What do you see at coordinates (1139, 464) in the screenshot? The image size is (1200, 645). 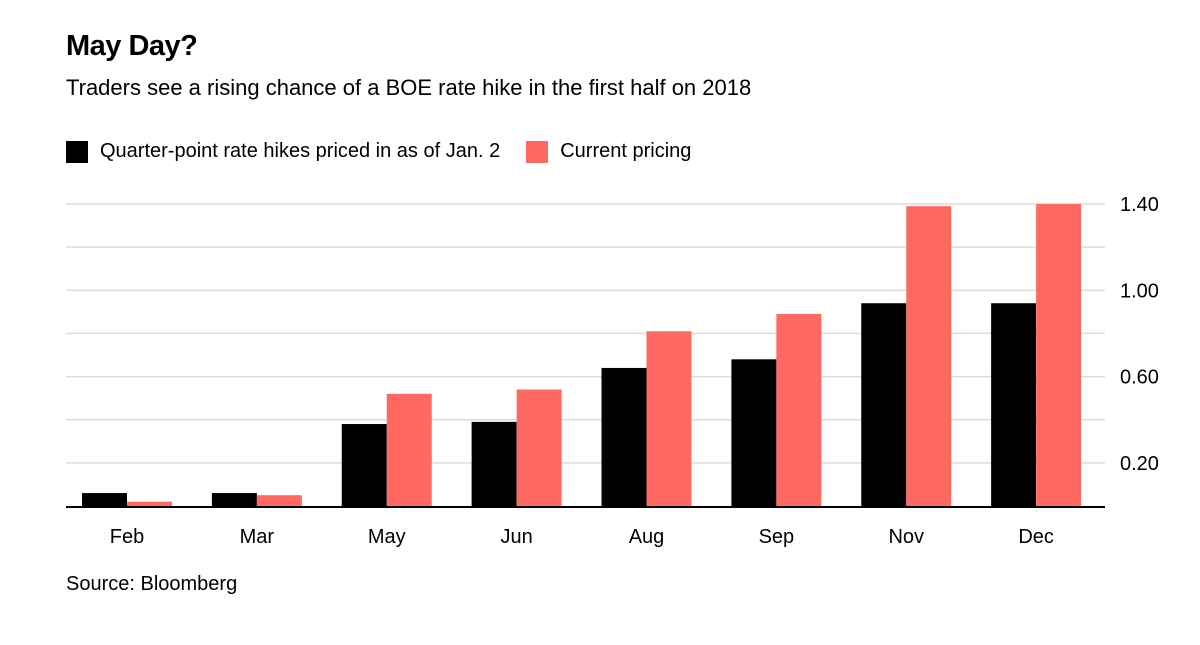 I see `y-tick-label: 0.20` at bounding box center [1139, 464].